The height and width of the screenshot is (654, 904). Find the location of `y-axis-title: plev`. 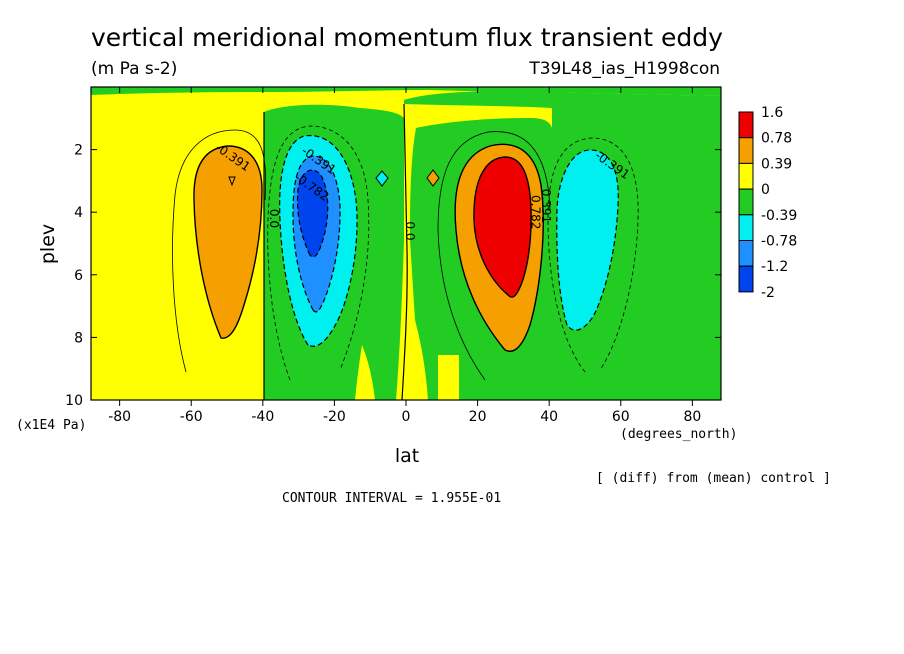

y-axis-title: plev is located at coordinates (48, 244).